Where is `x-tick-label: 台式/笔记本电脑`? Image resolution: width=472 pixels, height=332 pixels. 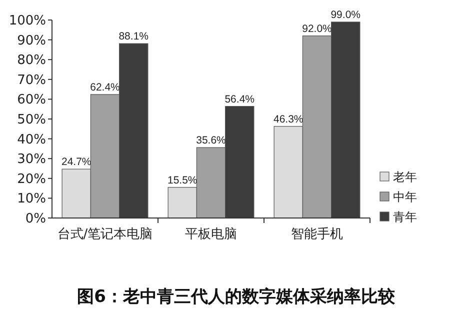 x-tick-label: 台式/笔记本电脑 is located at coordinates (105, 234).